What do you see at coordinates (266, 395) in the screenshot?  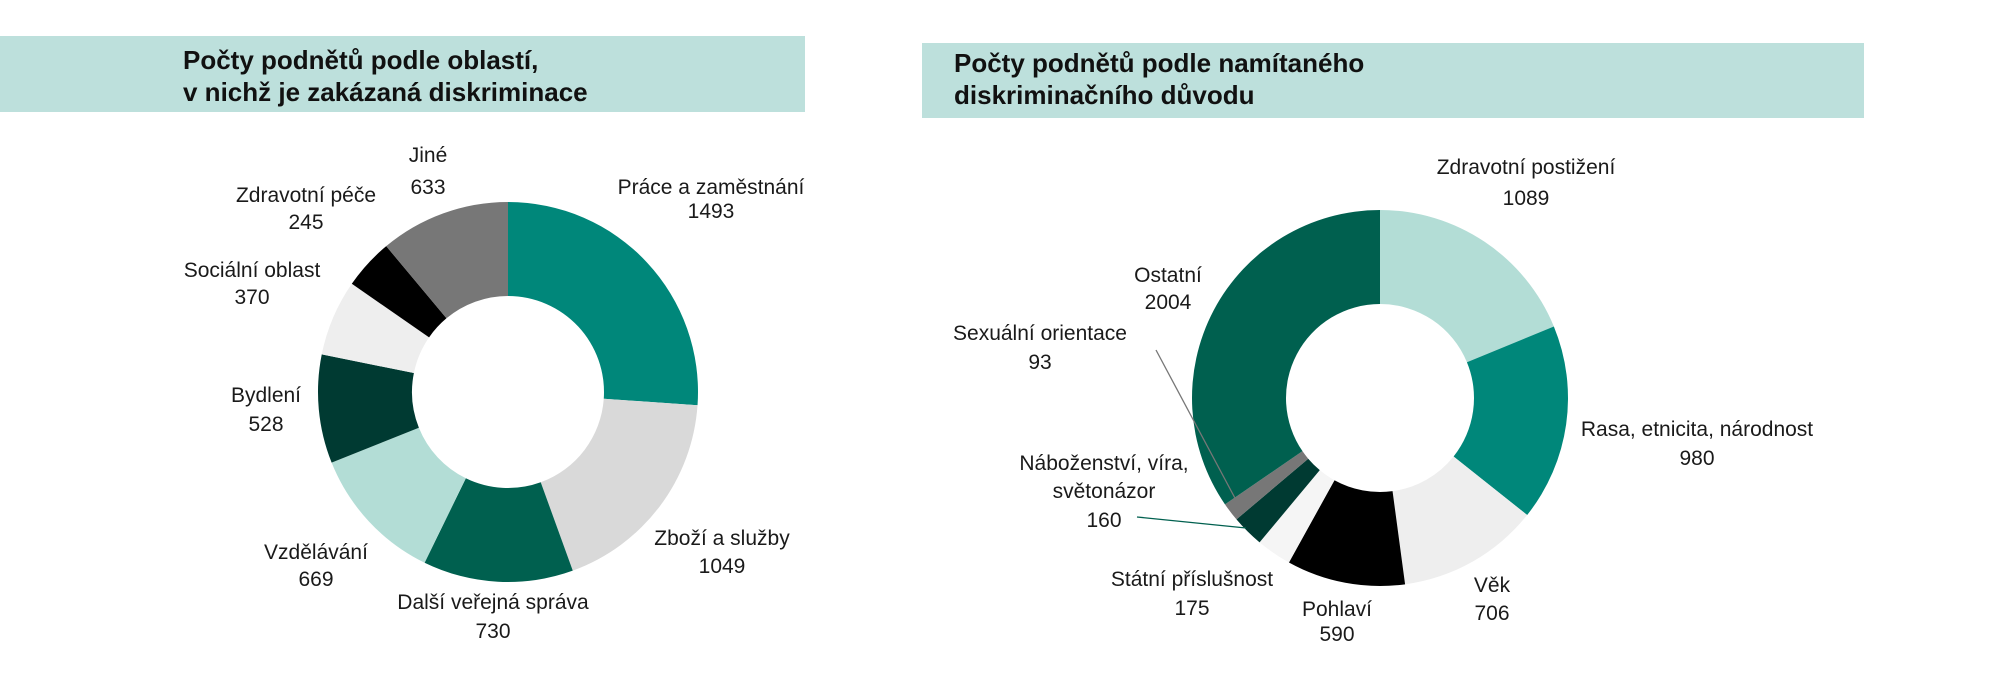 I see `slice-label-bydleni: Bydlení` at bounding box center [266, 395].